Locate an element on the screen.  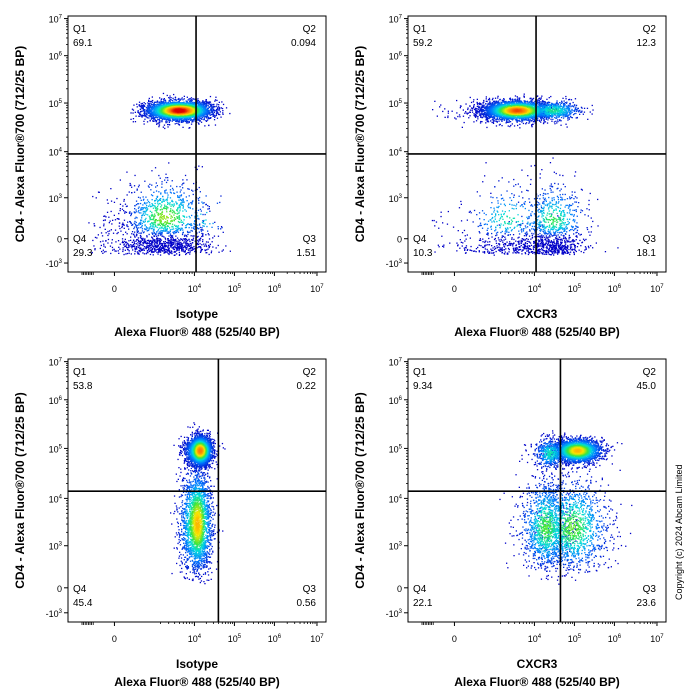
quadrant-value-q3: 23.6 is located at coordinates (647, 603).